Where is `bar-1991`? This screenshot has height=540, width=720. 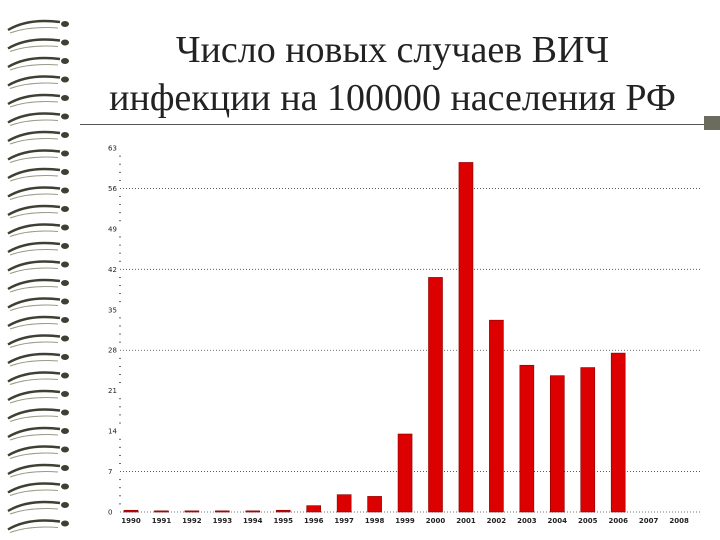
bar-1991 is located at coordinates (161, 511).